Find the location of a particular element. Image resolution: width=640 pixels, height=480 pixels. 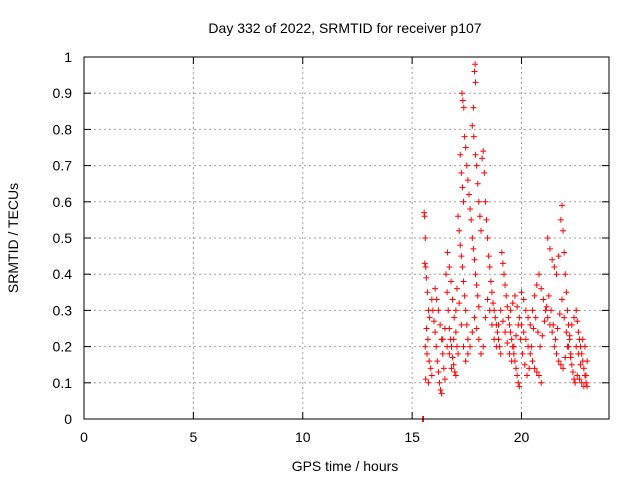

x-tick-label: 0 is located at coordinates (84, 437).